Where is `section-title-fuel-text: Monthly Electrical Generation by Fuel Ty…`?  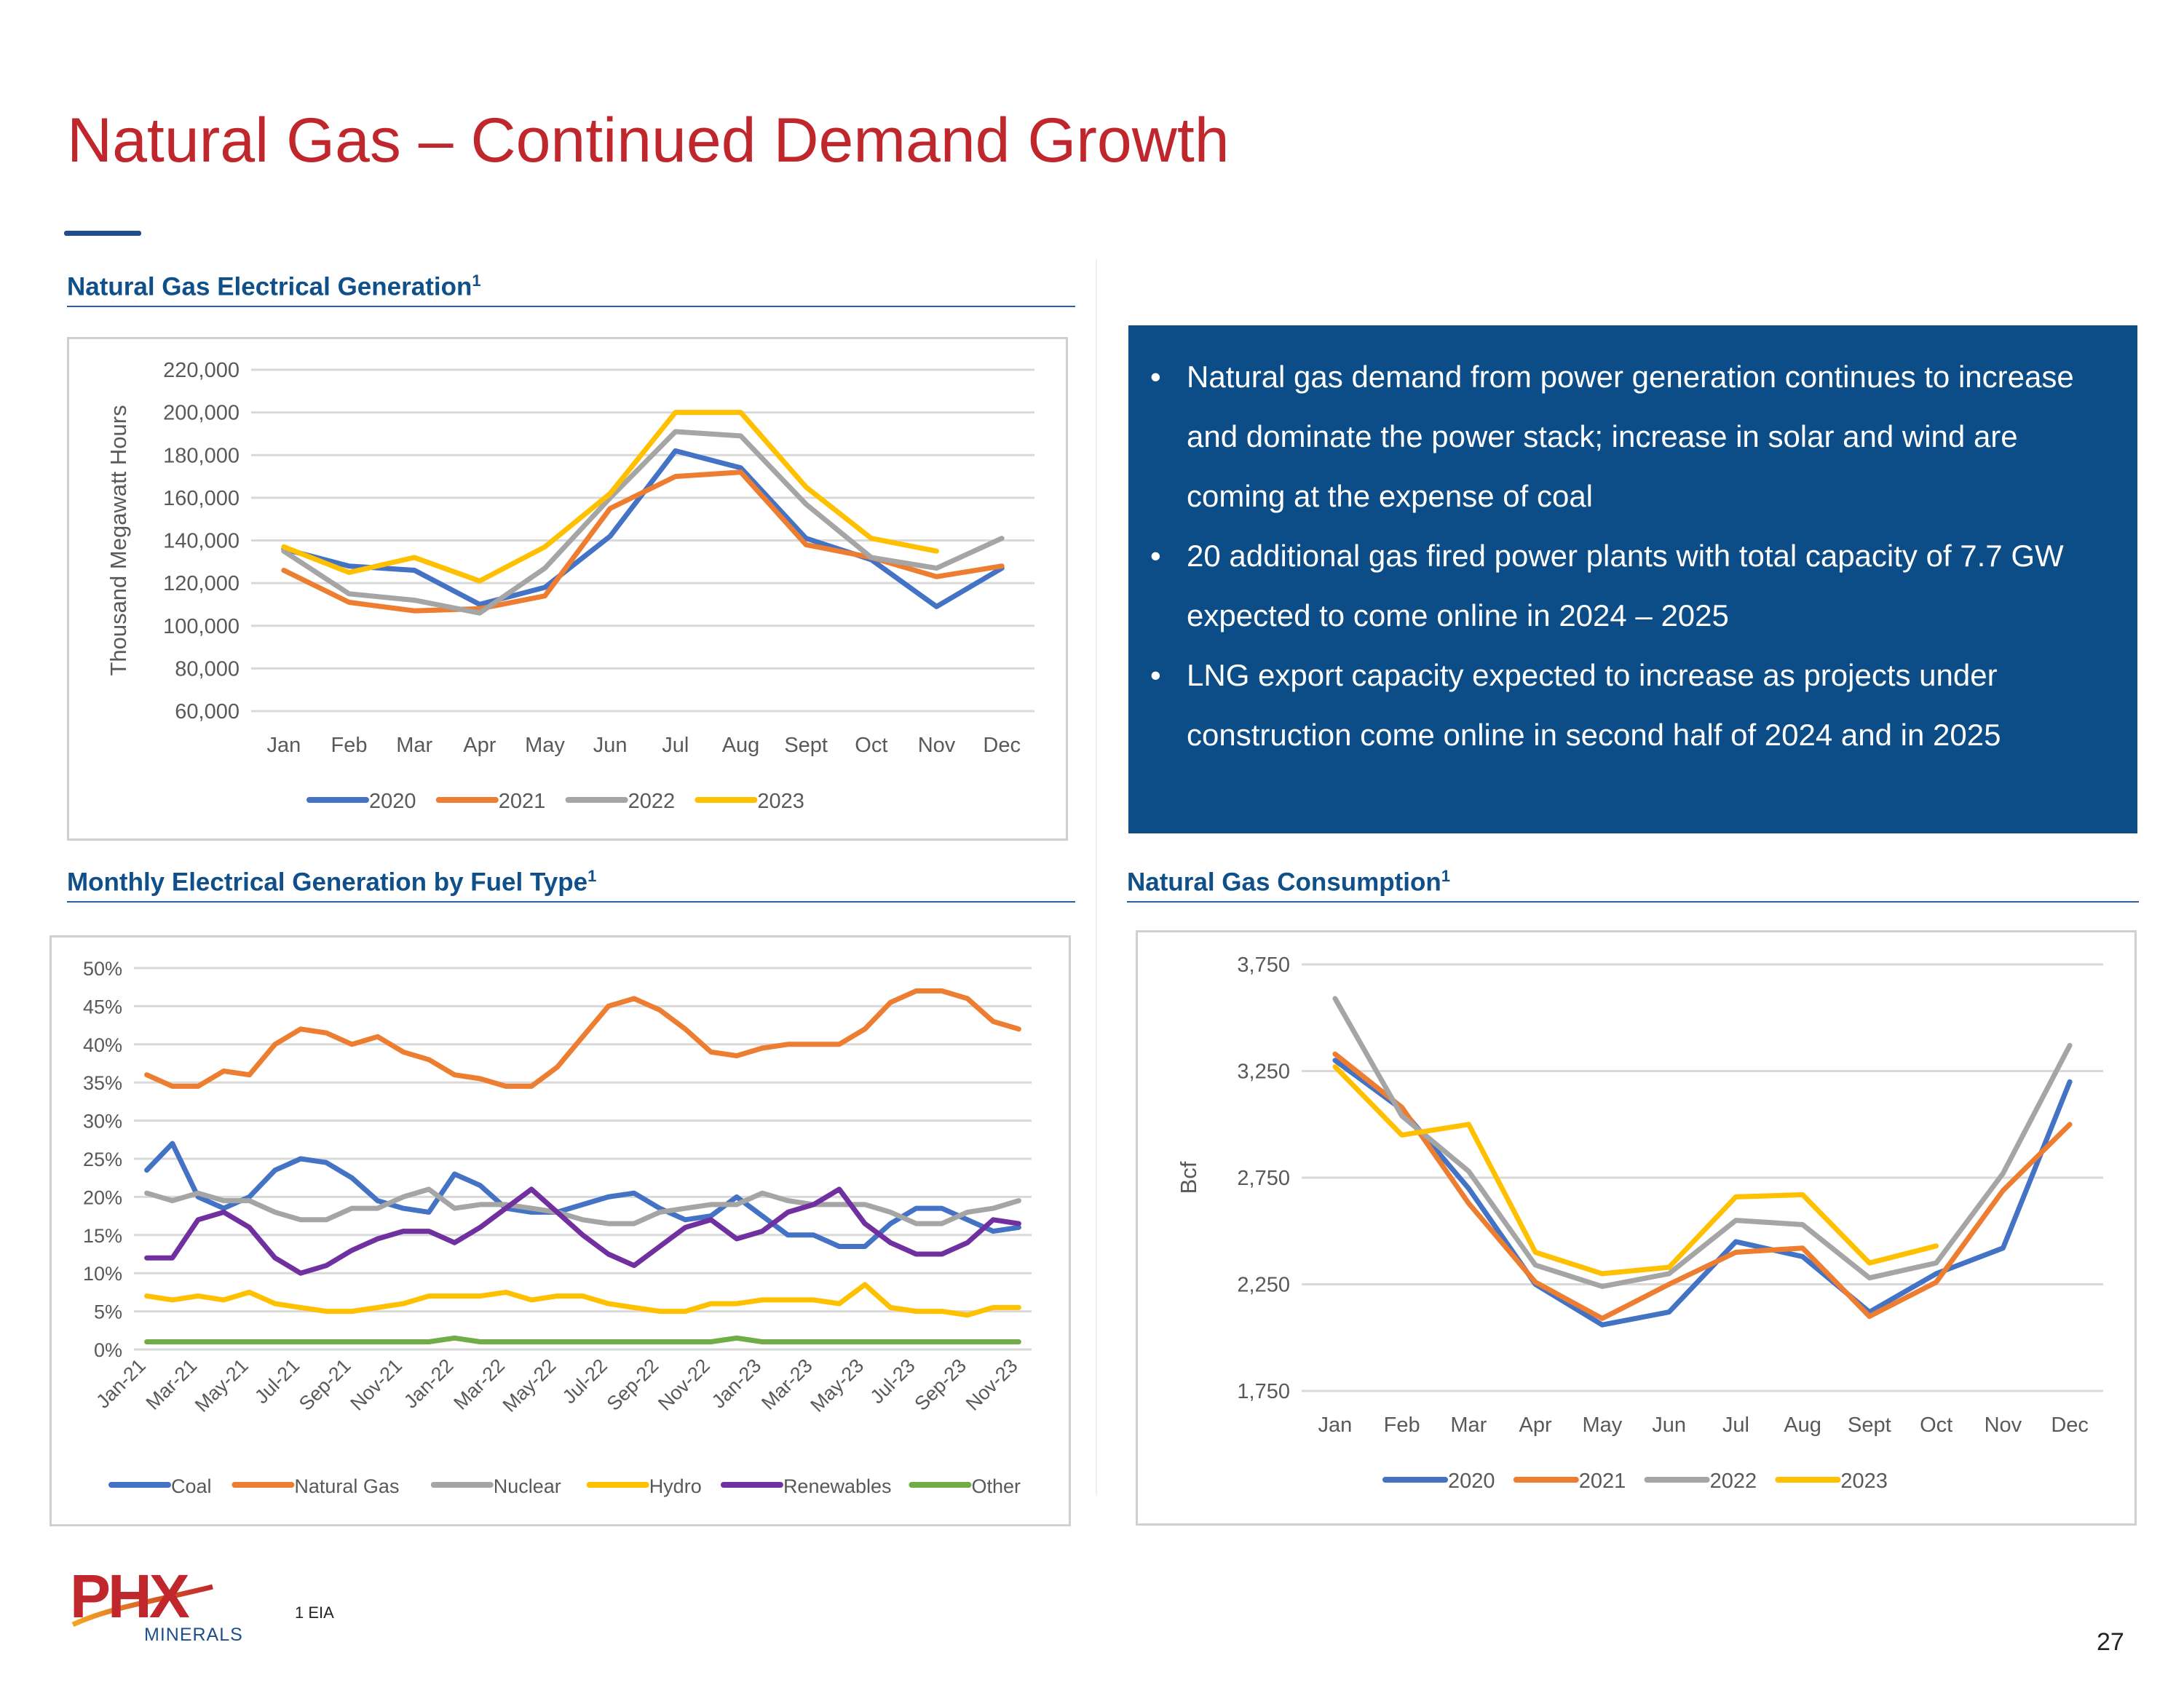
section-title-fuel-text: Monthly Electrical Generation by Fuel Ty… is located at coordinates (327, 882).